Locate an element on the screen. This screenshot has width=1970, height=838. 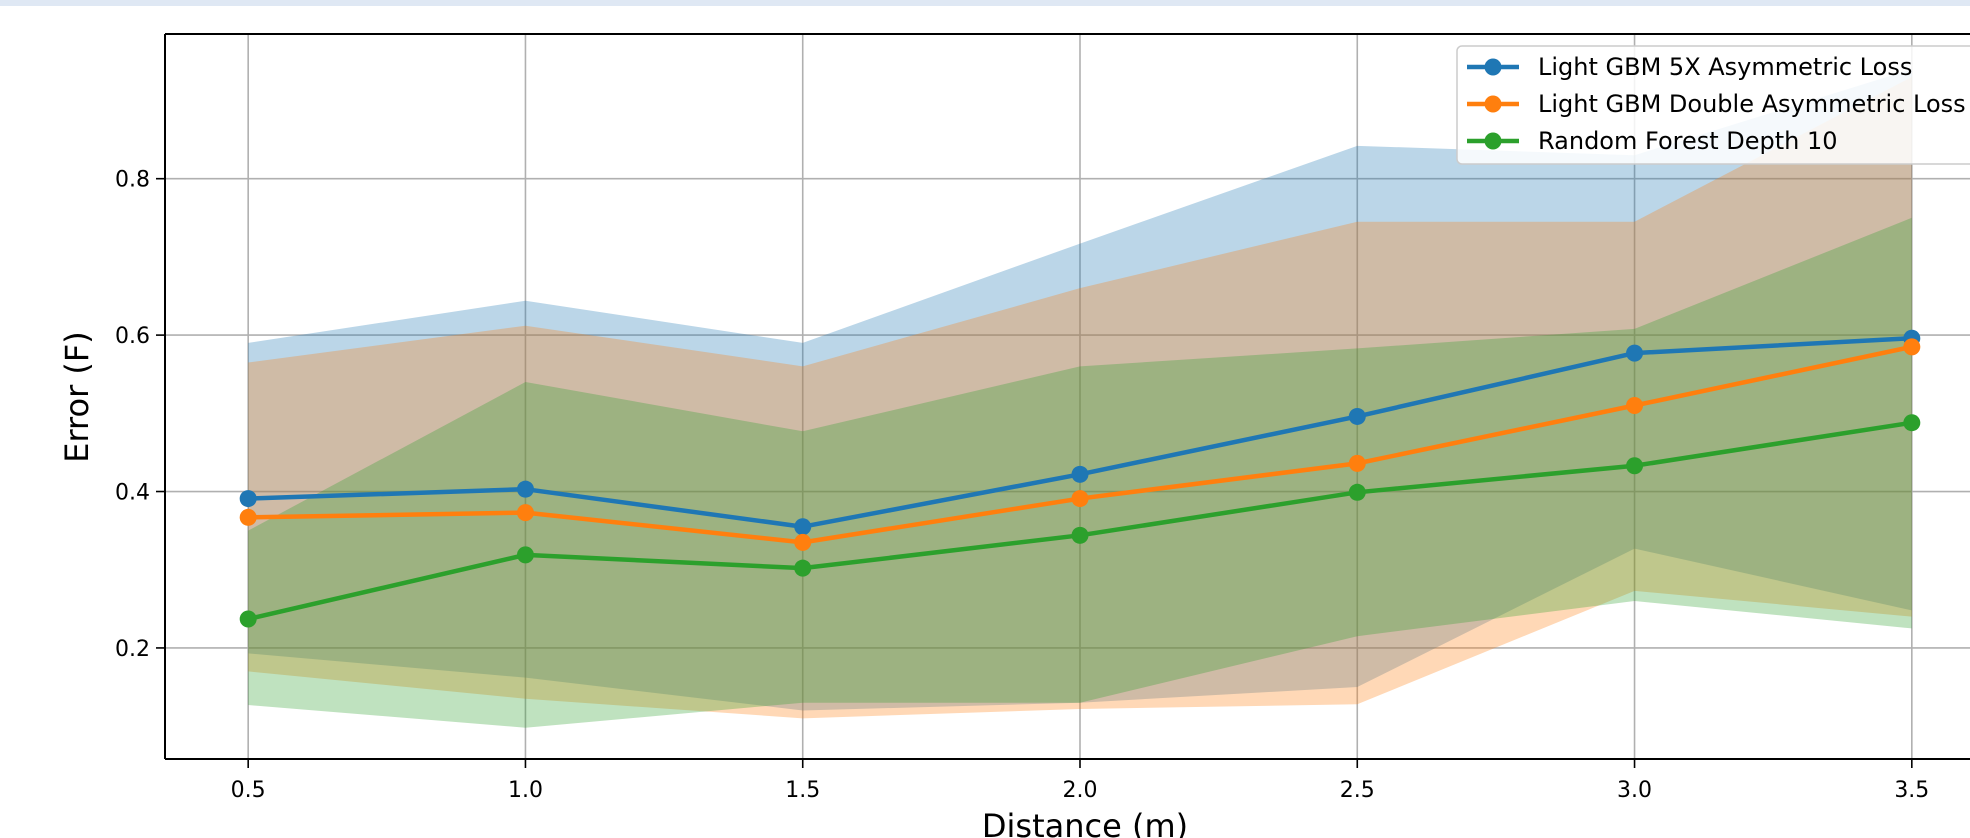
x-tick-label: 1.5 is located at coordinates (802, 790).